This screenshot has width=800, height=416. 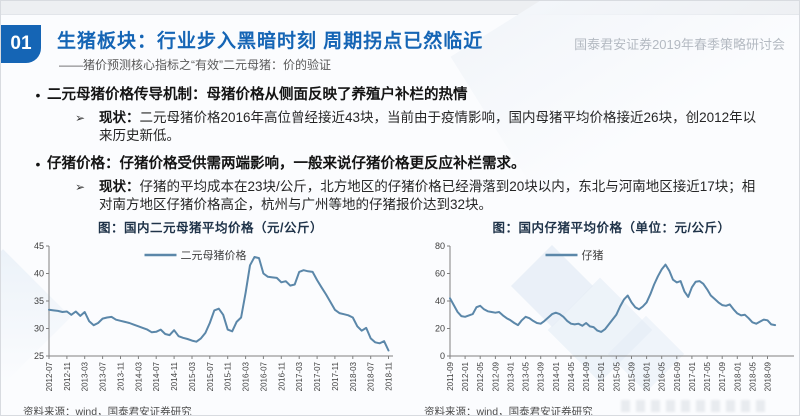 I want to click on svg-text: 仔猪, so click(x=593, y=255).